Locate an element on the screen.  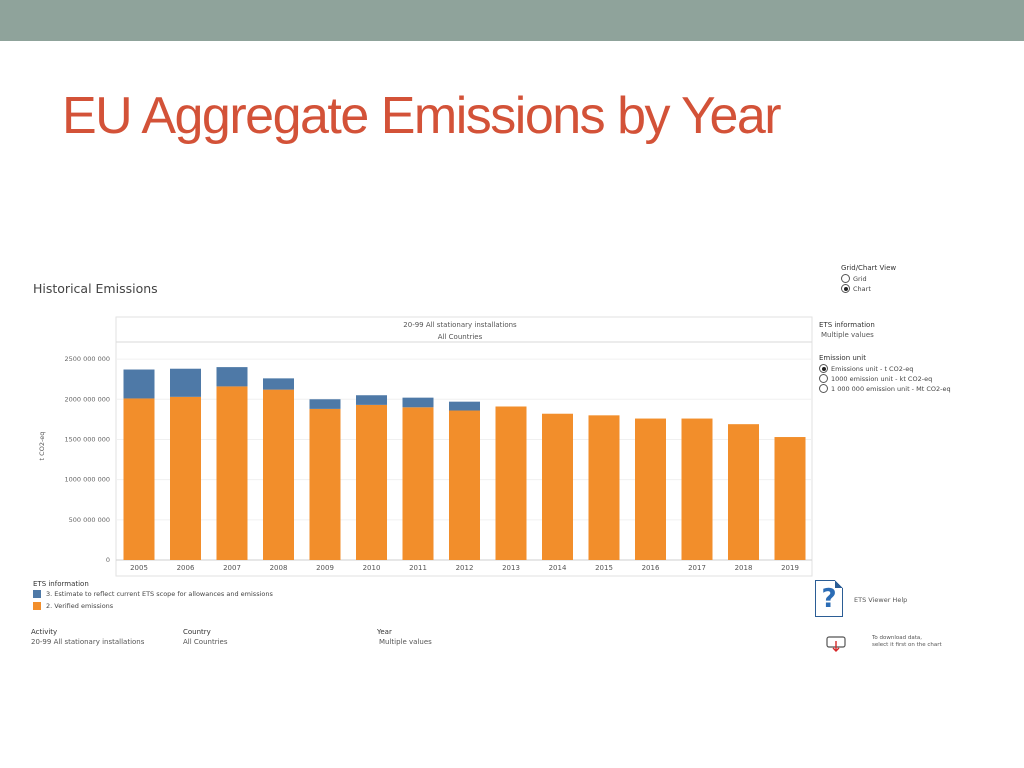
x-tick-label: 2014 is located at coordinates (558, 568).